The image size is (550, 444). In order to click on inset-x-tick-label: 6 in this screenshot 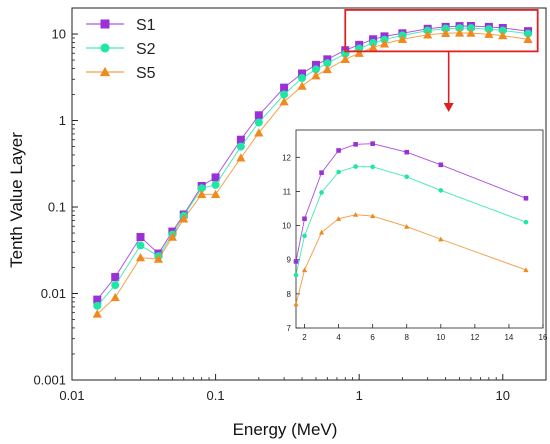, I will do `click(372, 337)`.